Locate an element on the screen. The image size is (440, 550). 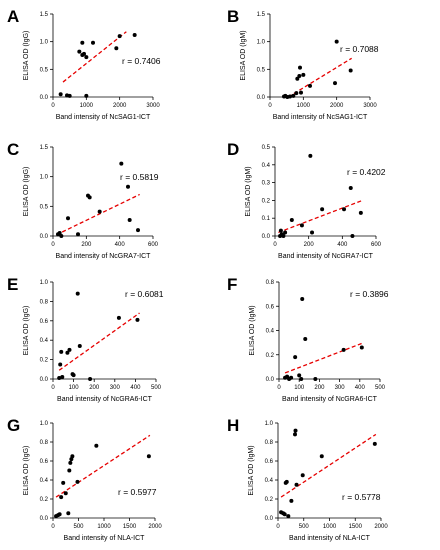
correlation-label-f: r = 0.3896 is located at coordinates (369, 294).